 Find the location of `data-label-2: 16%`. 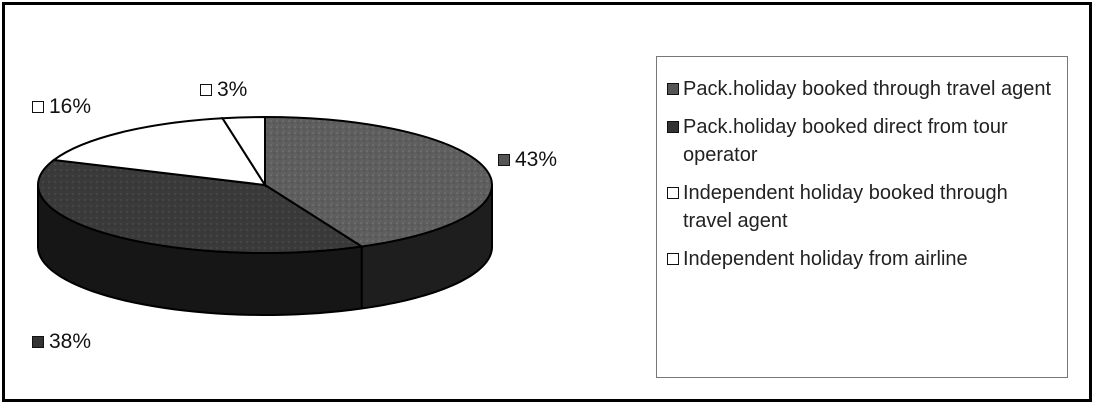

data-label-2: 16% is located at coordinates (61, 107).